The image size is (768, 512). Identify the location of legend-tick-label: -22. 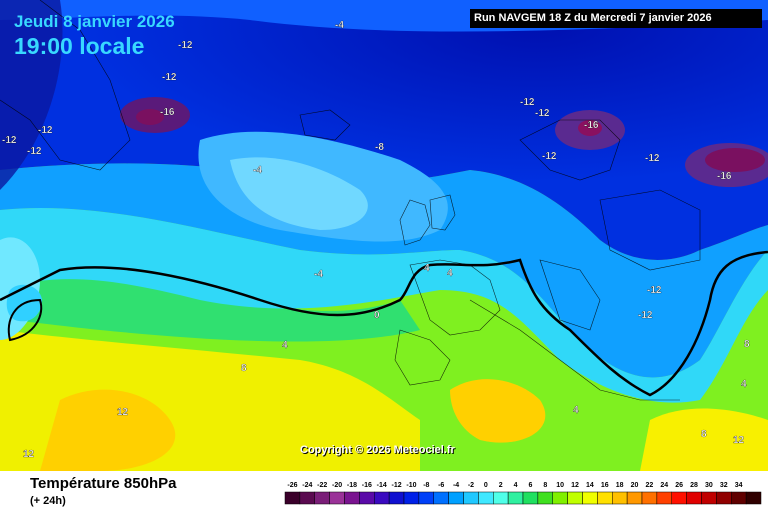
(322, 485).